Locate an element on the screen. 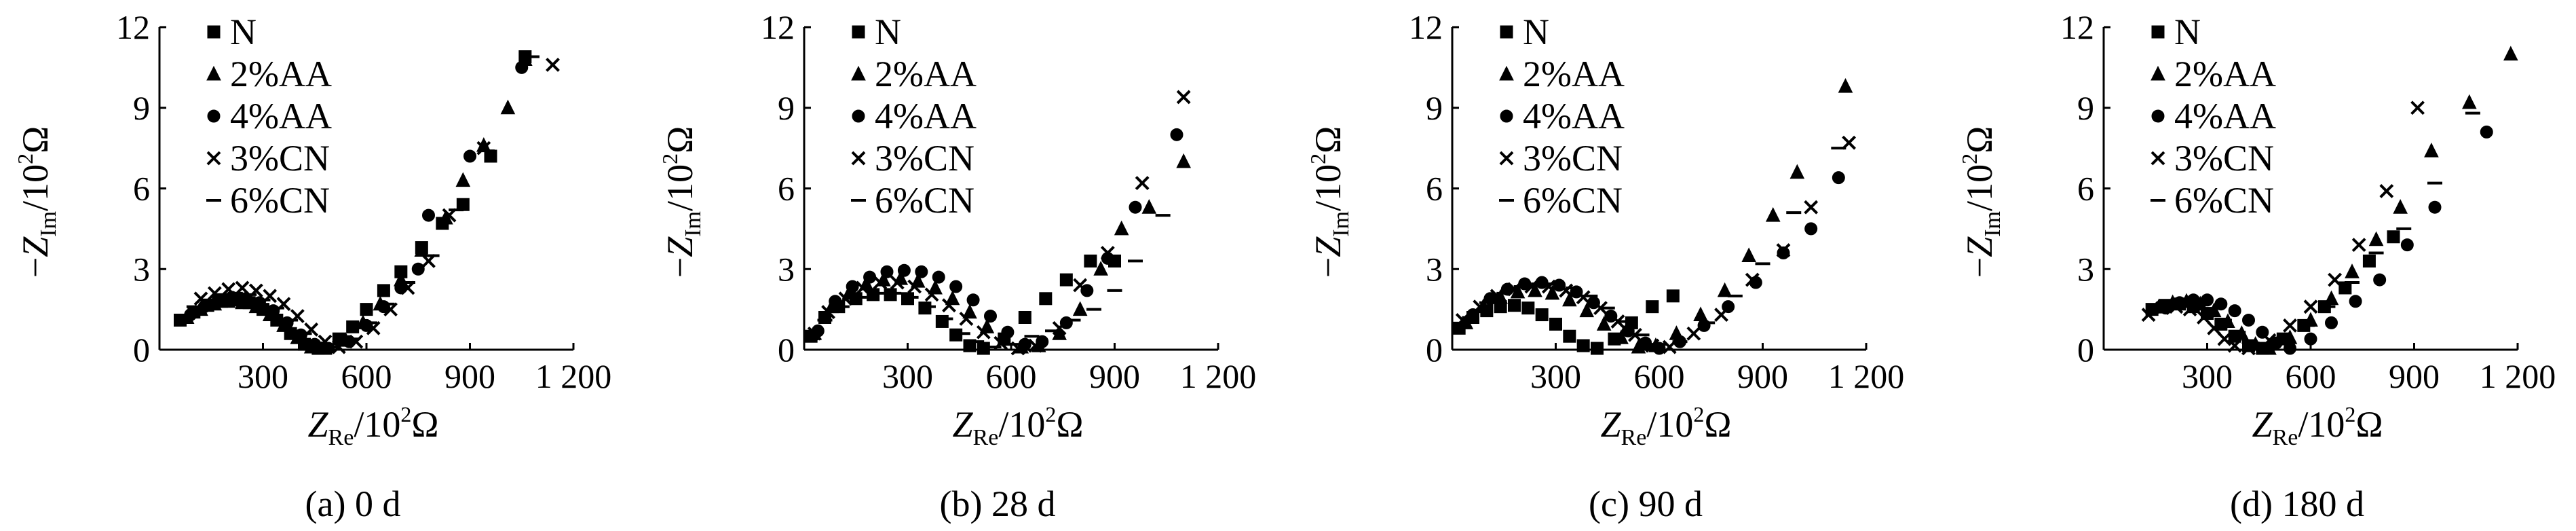 The height and width of the screenshot is (531, 2576). series-3pctcn is located at coordinates (999, 223).